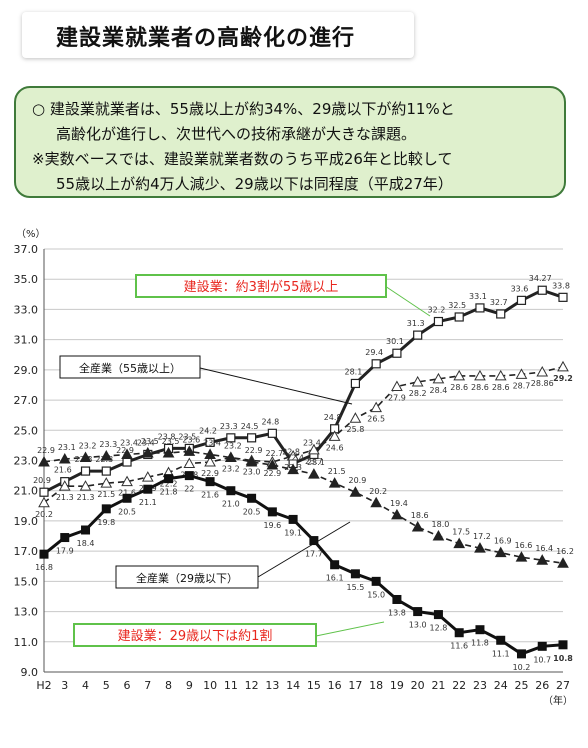  Describe the element at coordinates (478, 296) in the screenshot. I see `data-label: 33.1` at that location.